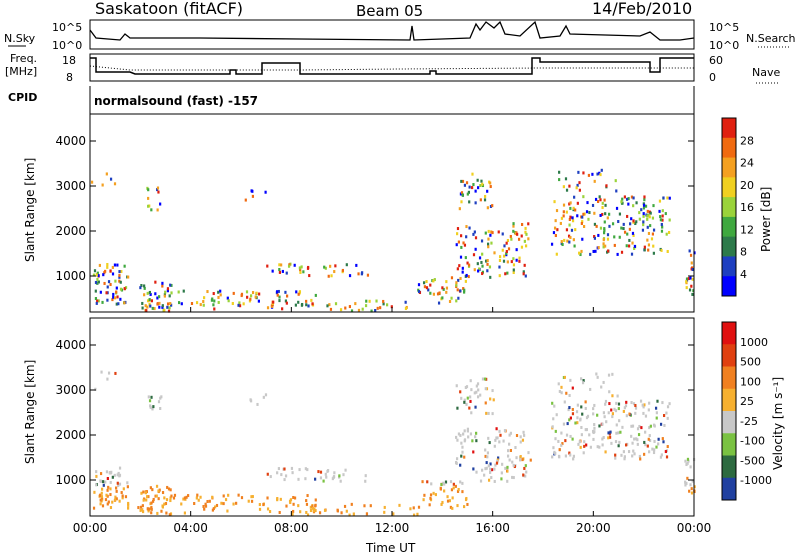 This screenshot has width=800, height=554. Describe the element at coordinates (750, 362) in the screenshot. I see `colorbar-tick-label: 500` at that location.